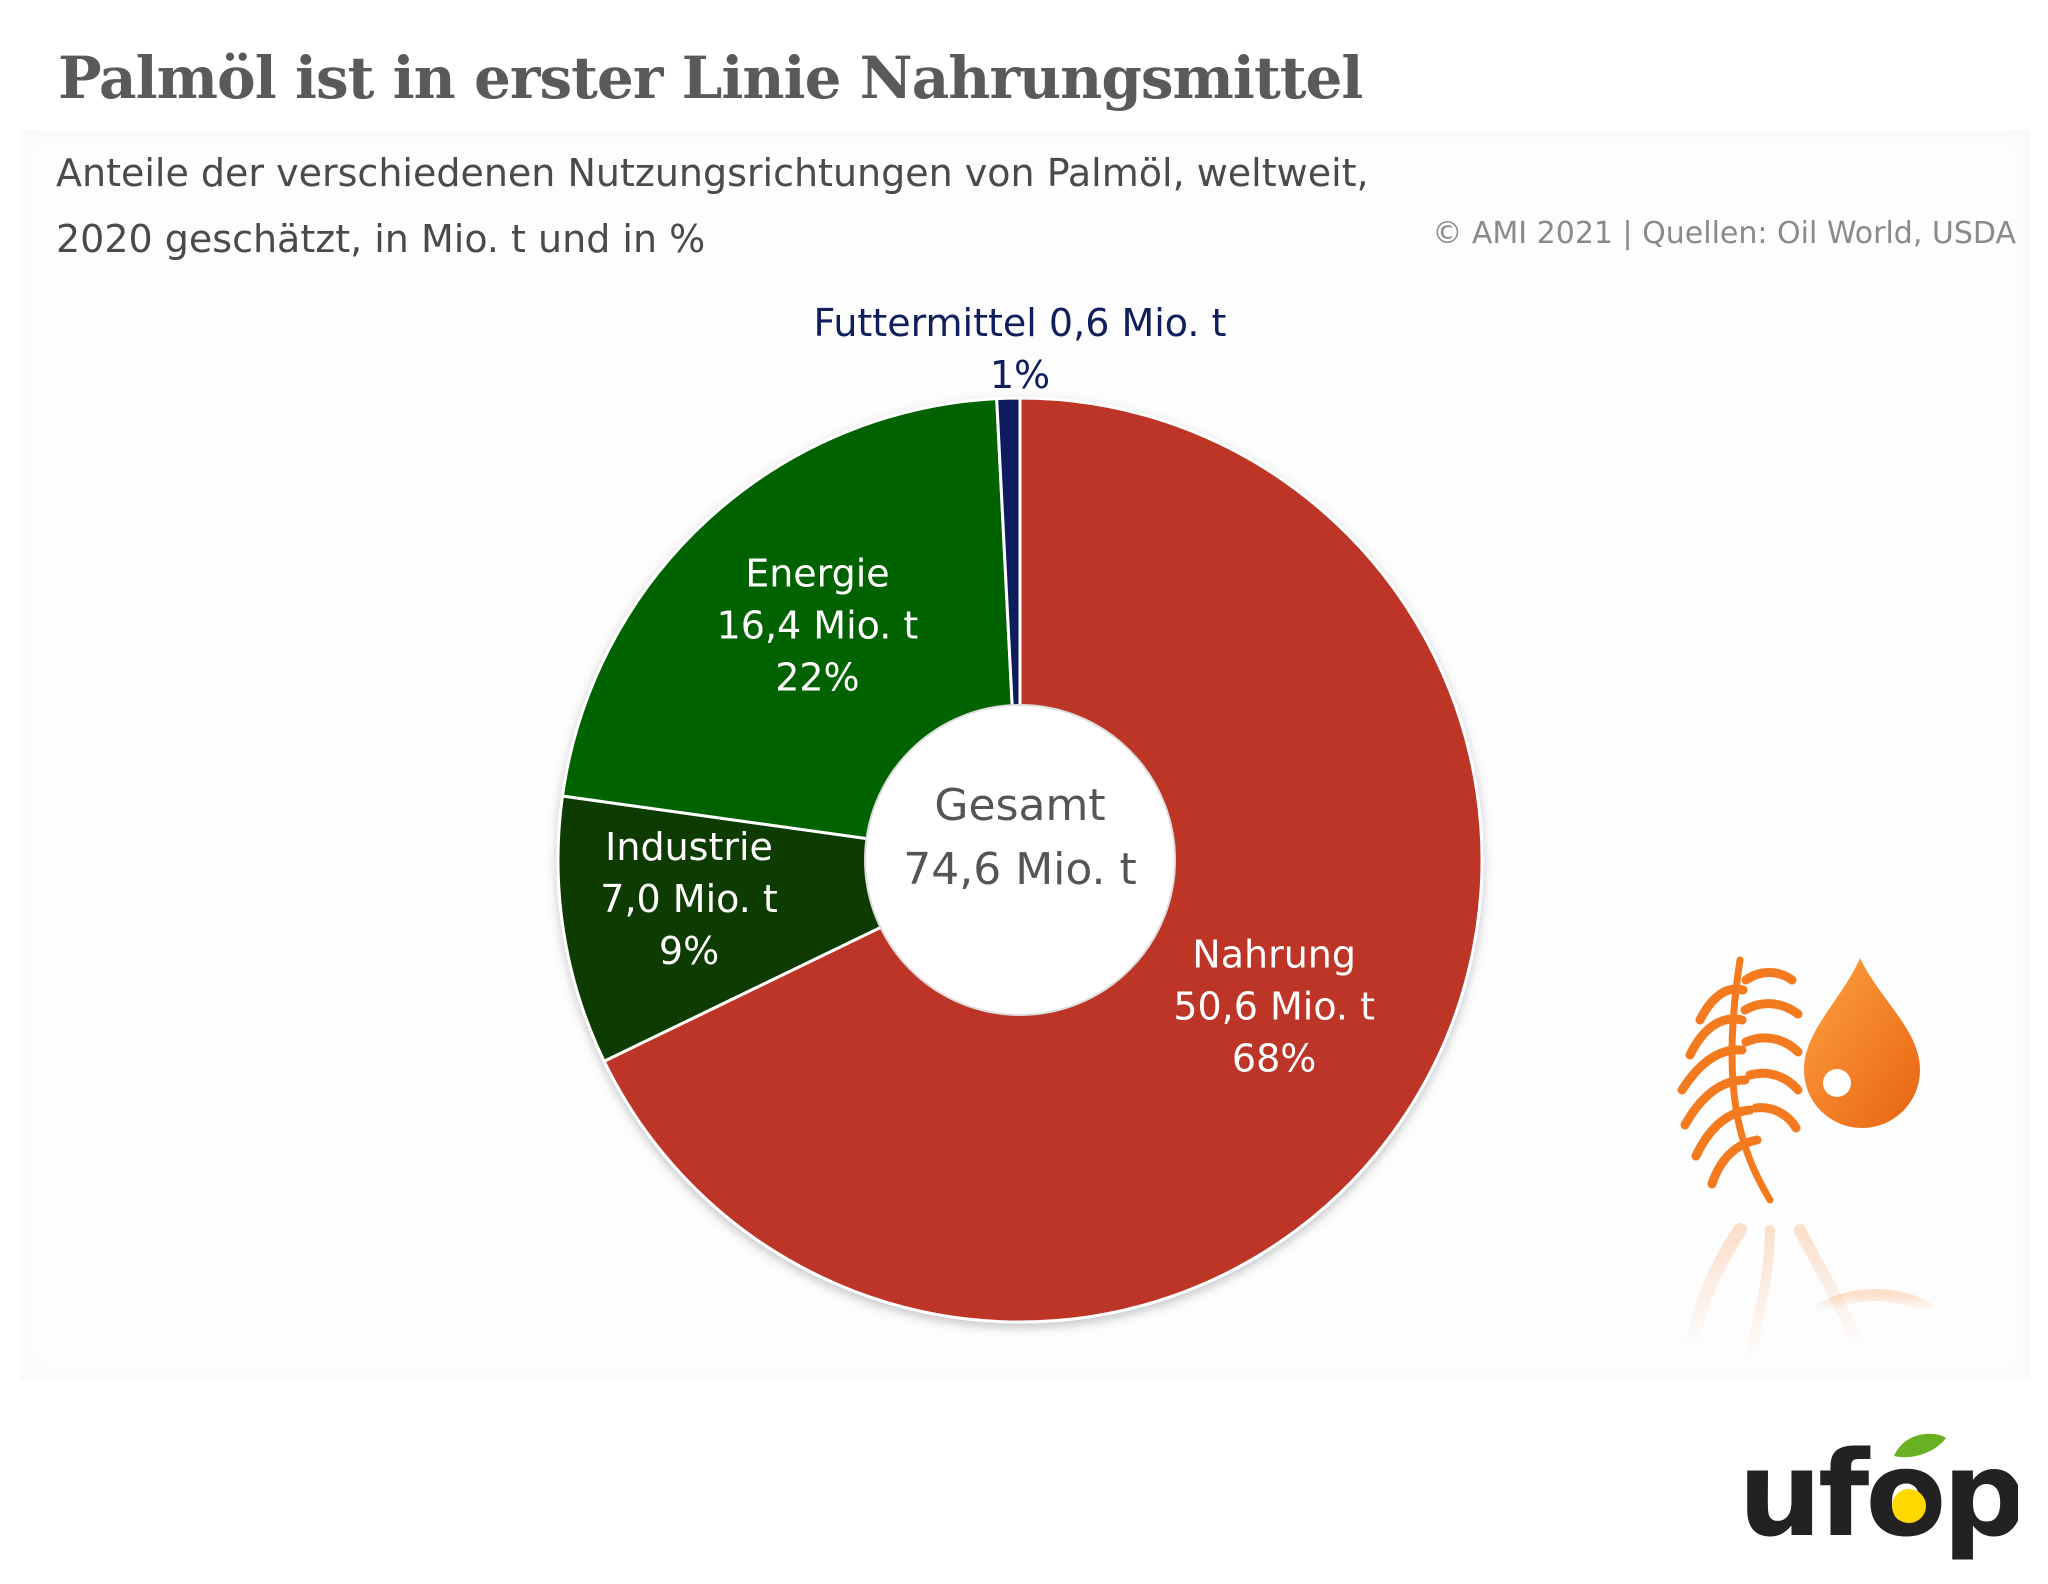  I want to click on label-nahrung: Nahrung 50,6 Mio. t 68%, so click(1274, 1006).